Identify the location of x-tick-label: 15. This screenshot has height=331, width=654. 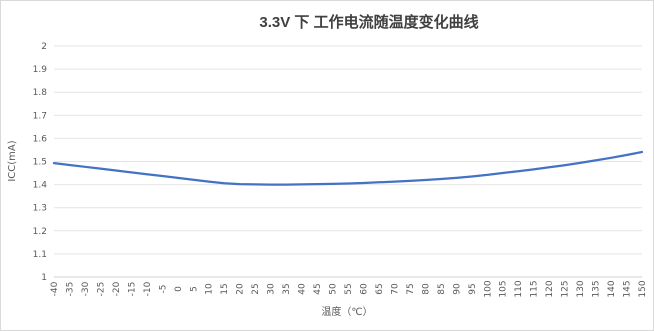
(225, 288).